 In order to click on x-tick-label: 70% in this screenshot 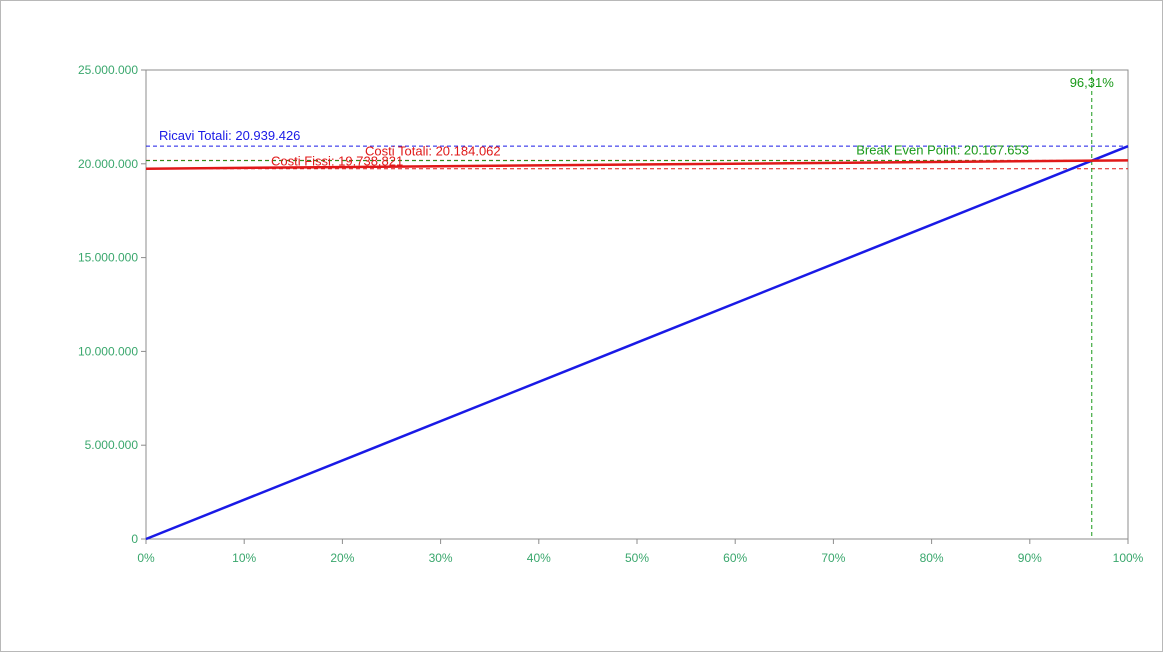, I will do `click(833, 558)`.